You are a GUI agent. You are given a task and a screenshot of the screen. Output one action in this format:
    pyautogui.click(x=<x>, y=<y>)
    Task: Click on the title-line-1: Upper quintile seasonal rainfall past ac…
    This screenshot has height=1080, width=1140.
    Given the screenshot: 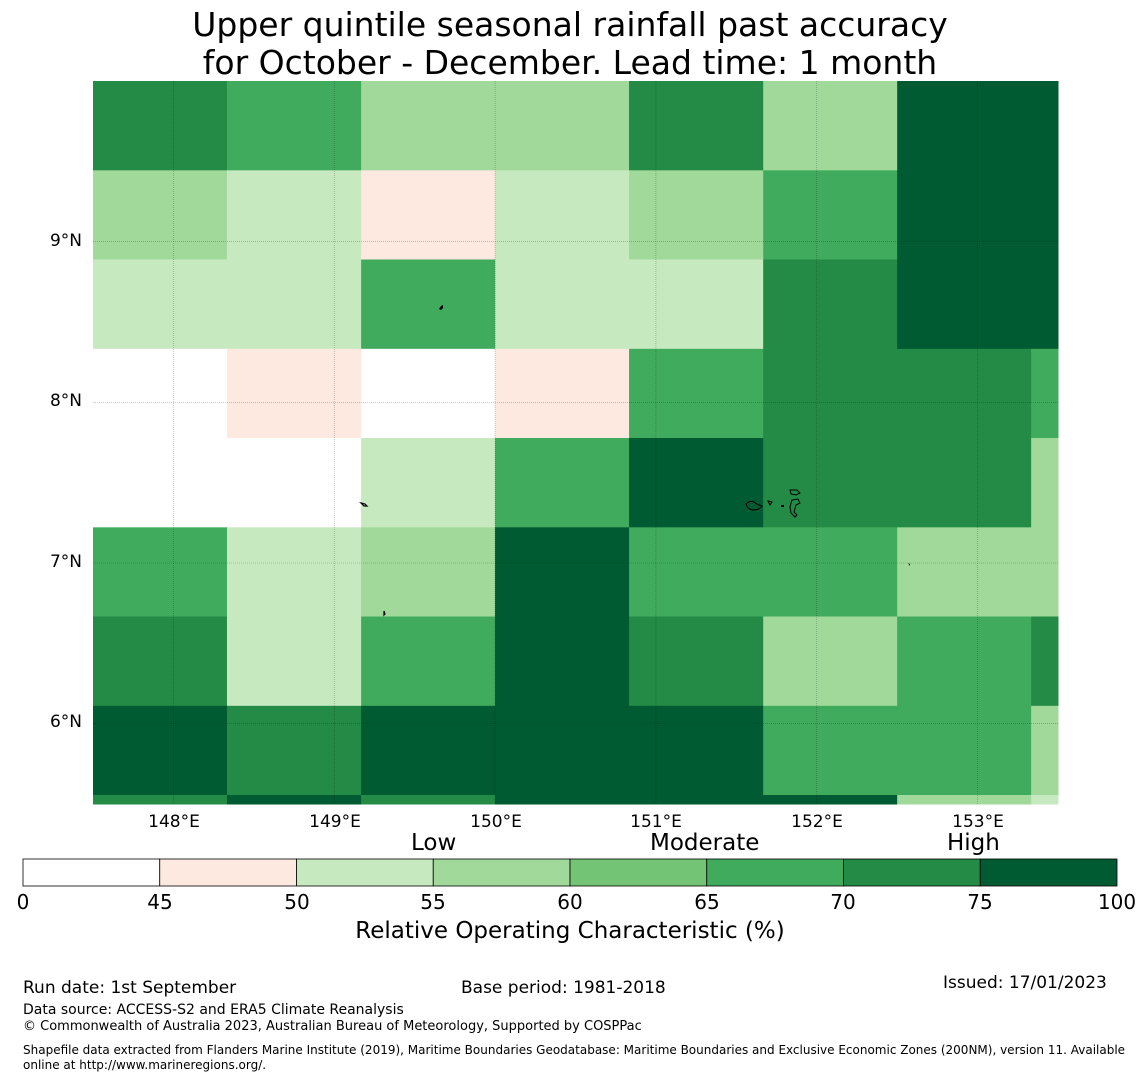 What is the action you would take?
    pyautogui.click(x=570, y=24)
    